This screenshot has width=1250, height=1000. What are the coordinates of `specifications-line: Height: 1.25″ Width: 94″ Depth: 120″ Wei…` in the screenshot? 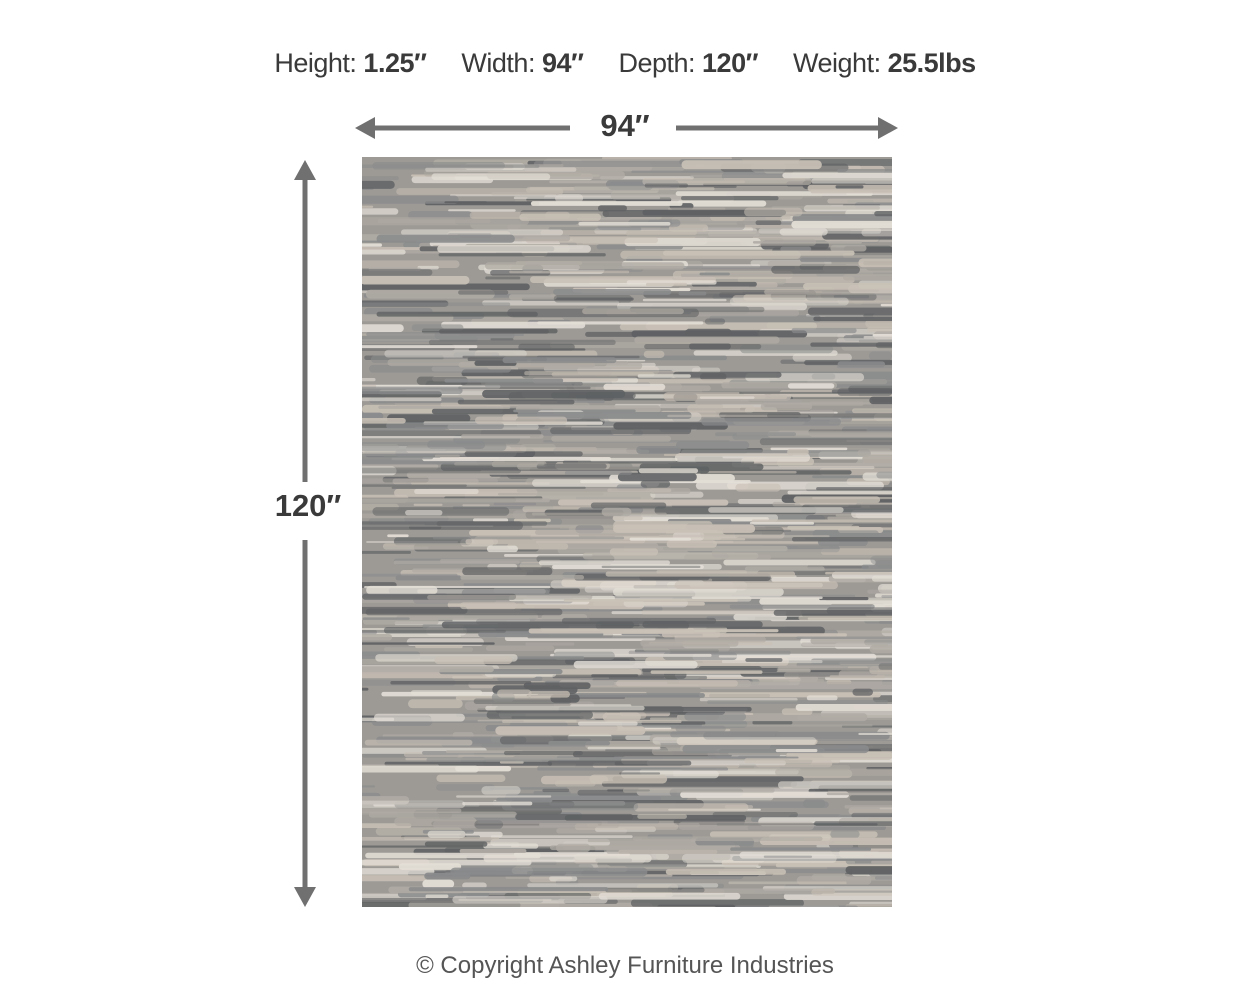 It's located at (625, 63).